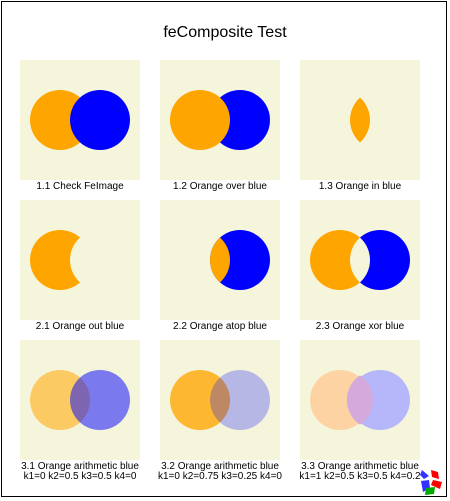  Describe the element at coordinates (360, 186) in the screenshot. I see `caption-1-3: 1.3 Orange in blue` at that location.